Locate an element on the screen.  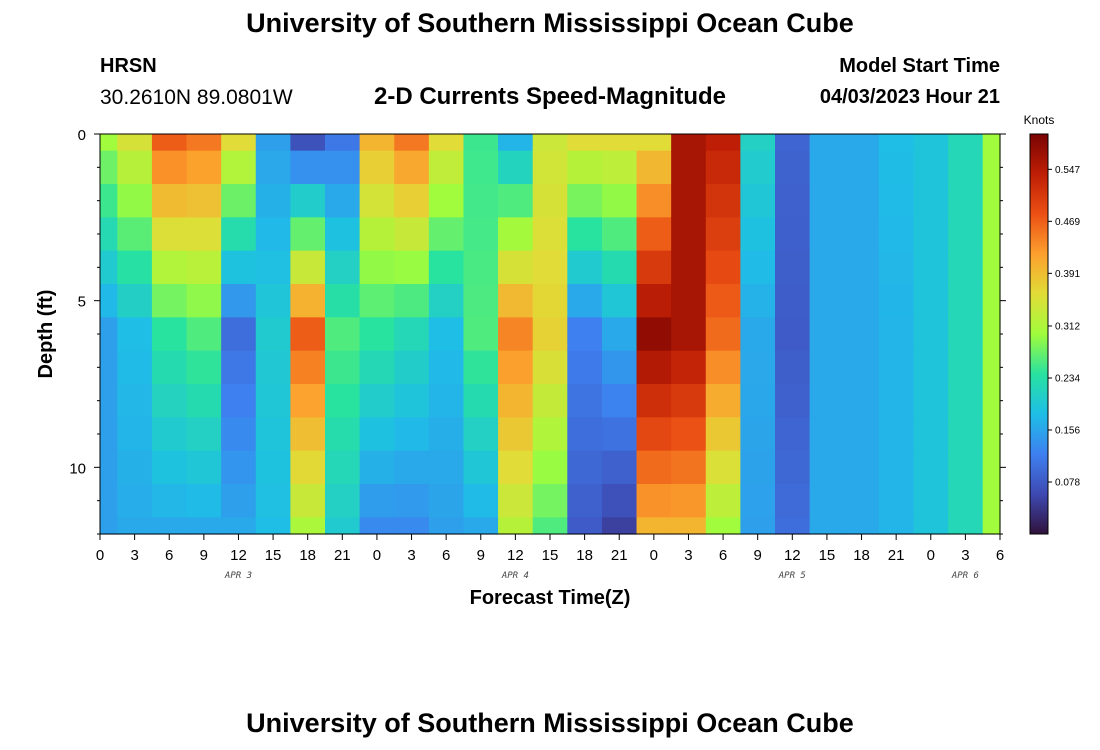
chart-subtitle: 2-D Currents Speed-Magnitude is located at coordinates (550, 96).